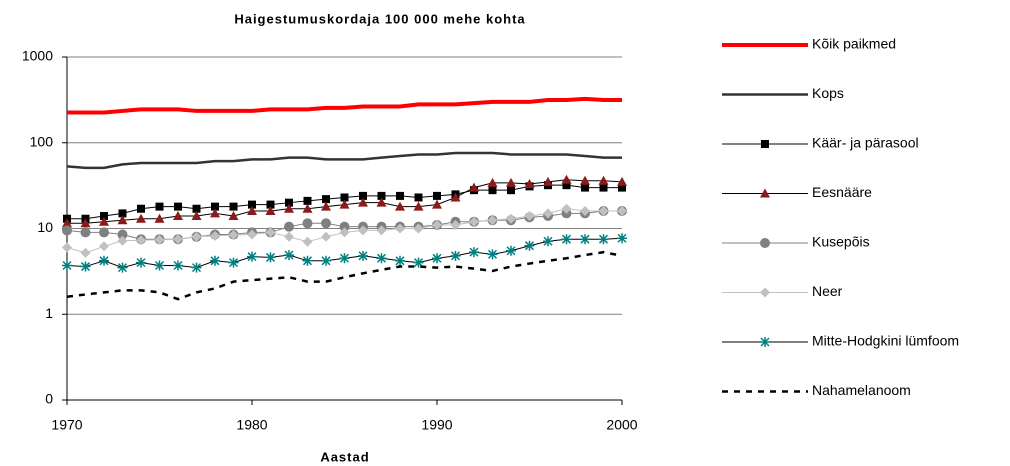 The image size is (1010, 466). I want to click on legend-label: Nahamelanoom, so click(861, 390).